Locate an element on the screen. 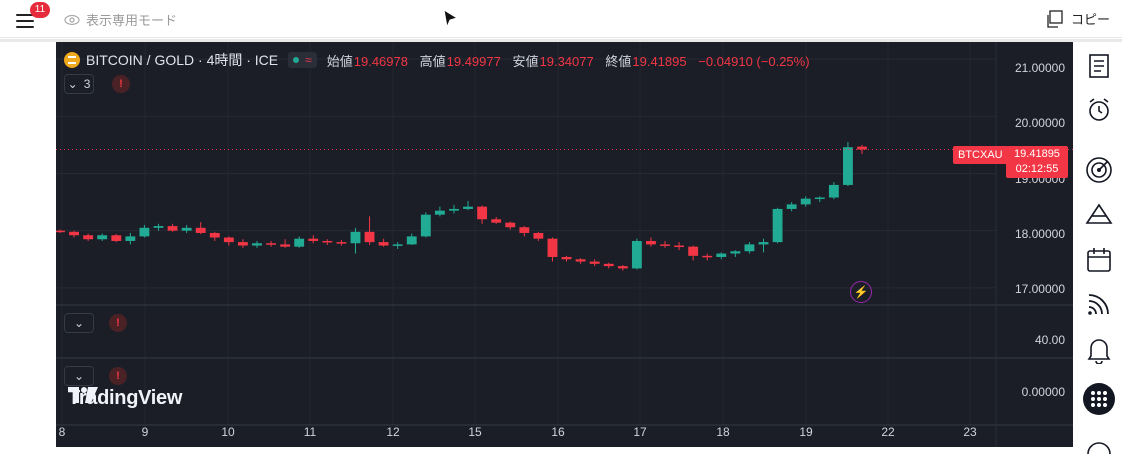  help-button is located at coordinates (1099, 448).